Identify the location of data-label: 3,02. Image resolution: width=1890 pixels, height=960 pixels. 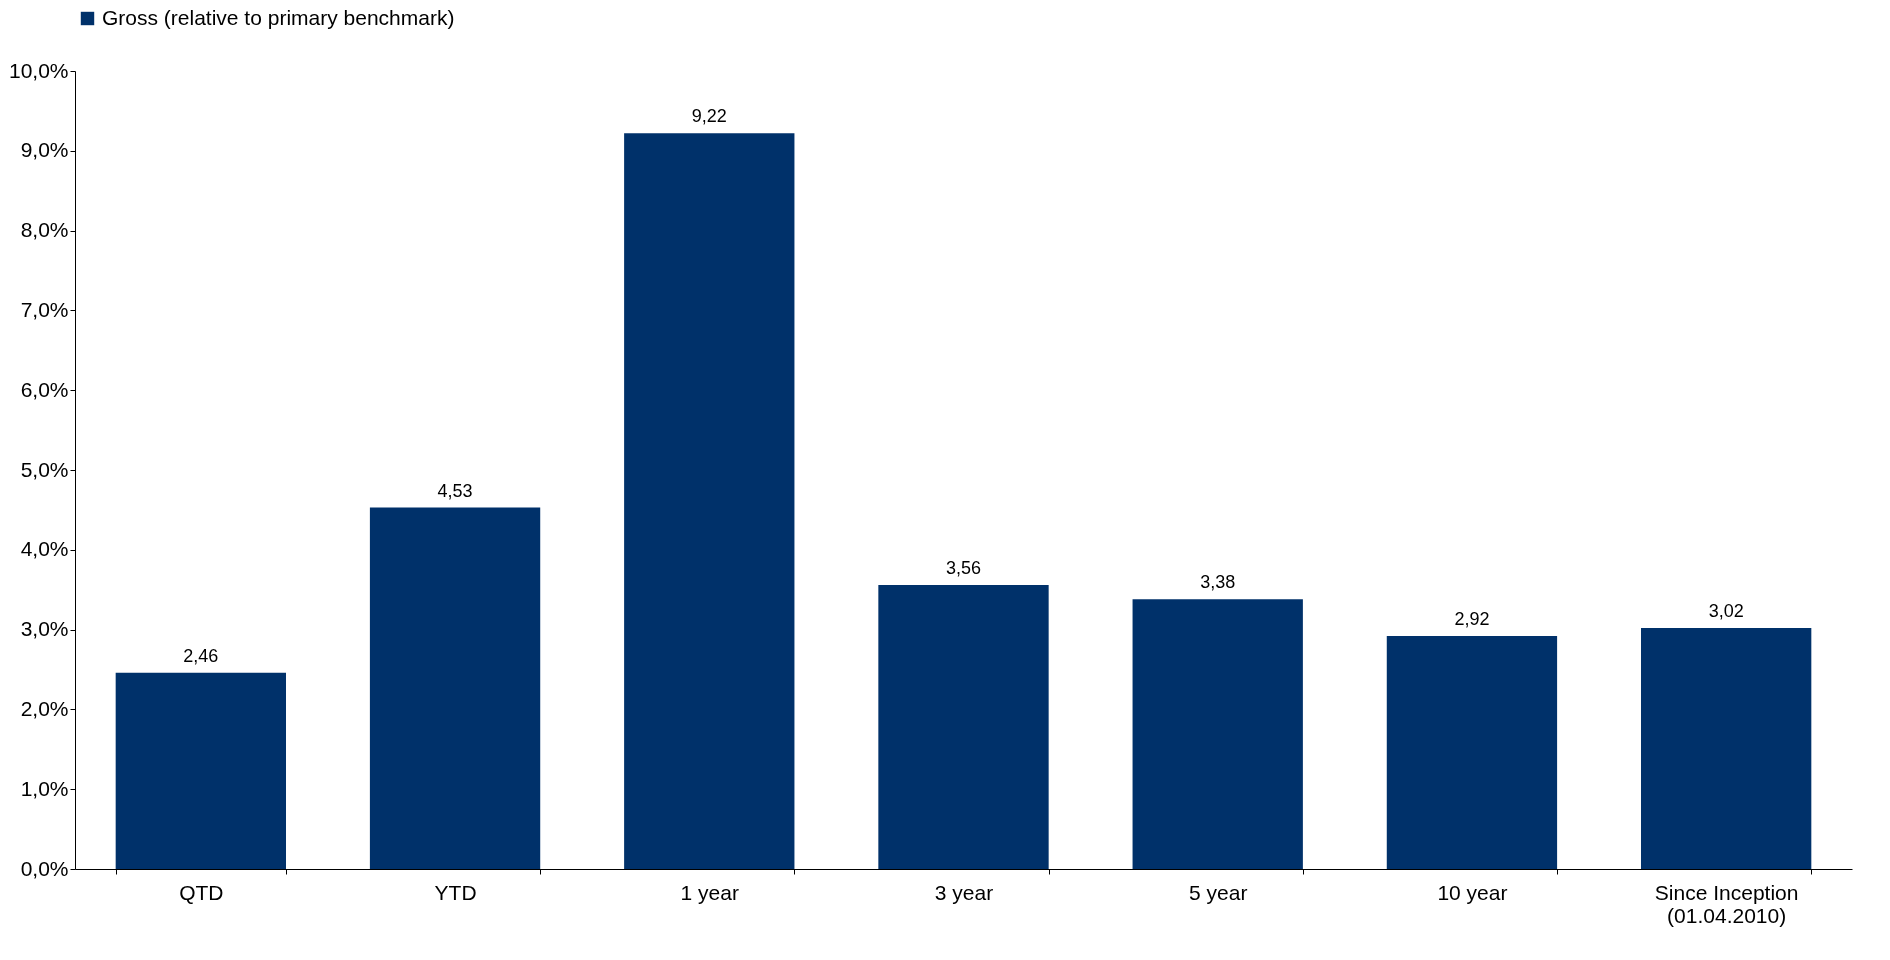
(1726, 611).